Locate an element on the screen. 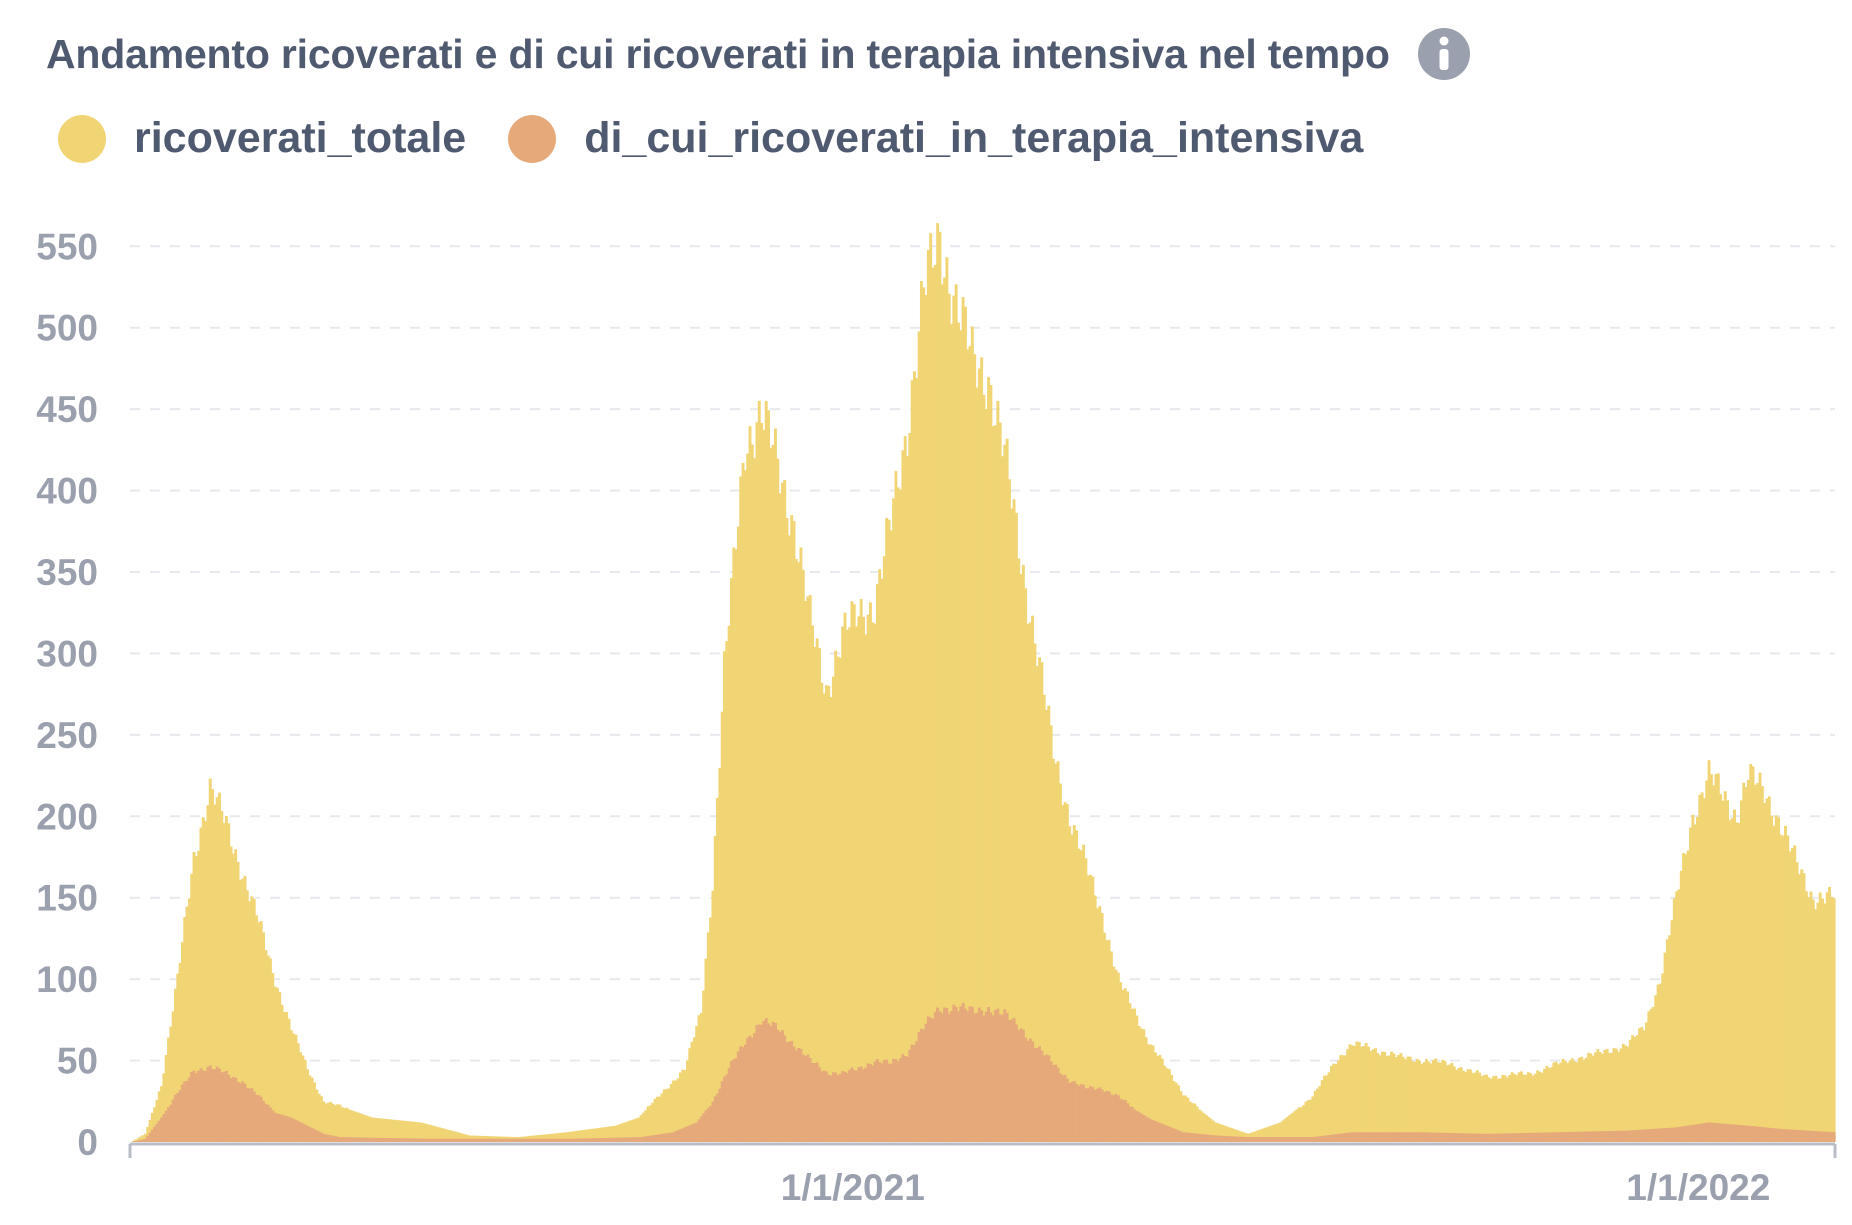 Image resolution: width=1852 pixels, height=1225 pixels. info-circle-icon is located at coordinates (1444, 54).